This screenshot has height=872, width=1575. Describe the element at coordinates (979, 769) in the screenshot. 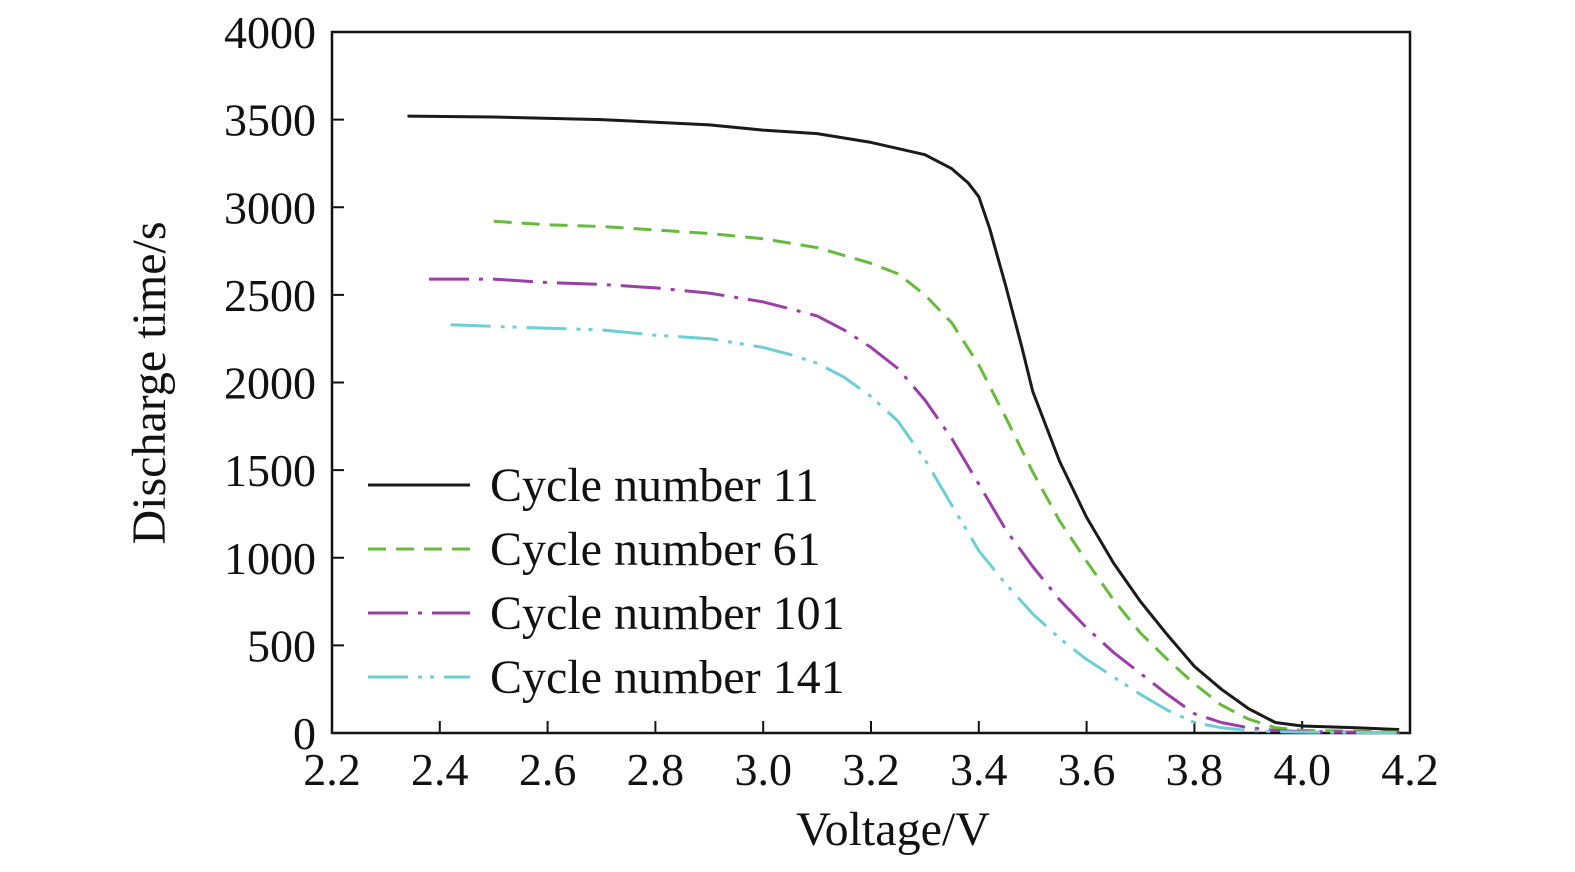

I see `x-tick-label: 3.4` at that location.